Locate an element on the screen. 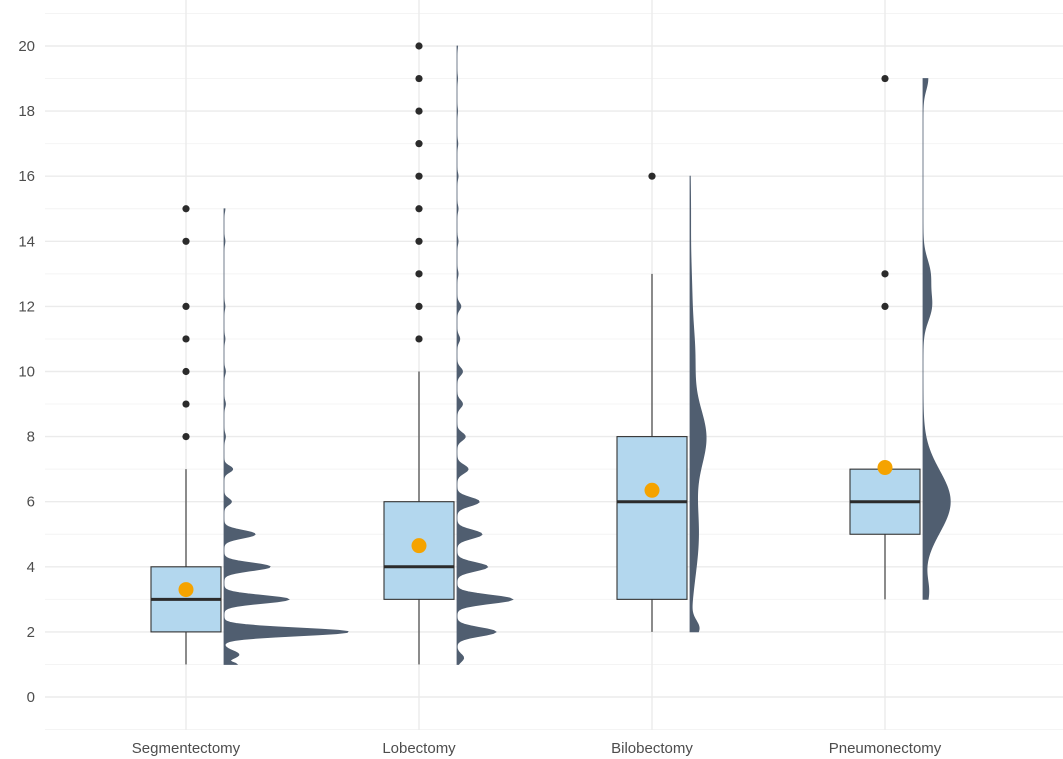  box-bilobectomy is located at coordinates (652, 518).